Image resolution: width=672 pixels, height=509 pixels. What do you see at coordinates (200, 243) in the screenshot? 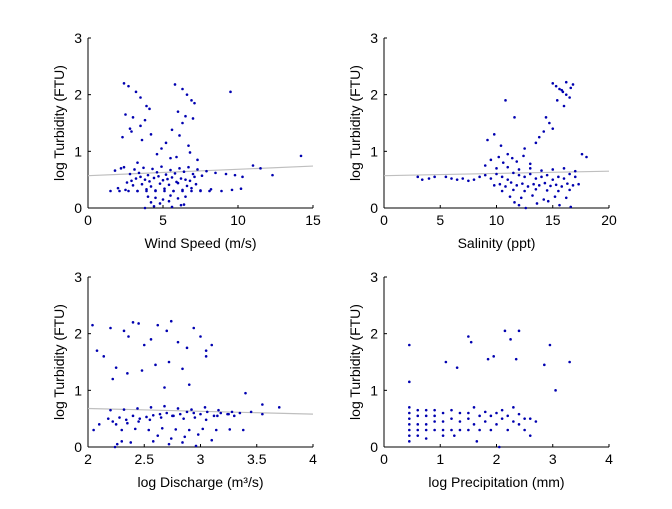
I see `x-axis-label: Wind Speed (m/s)` at bounding box center [200, 243].